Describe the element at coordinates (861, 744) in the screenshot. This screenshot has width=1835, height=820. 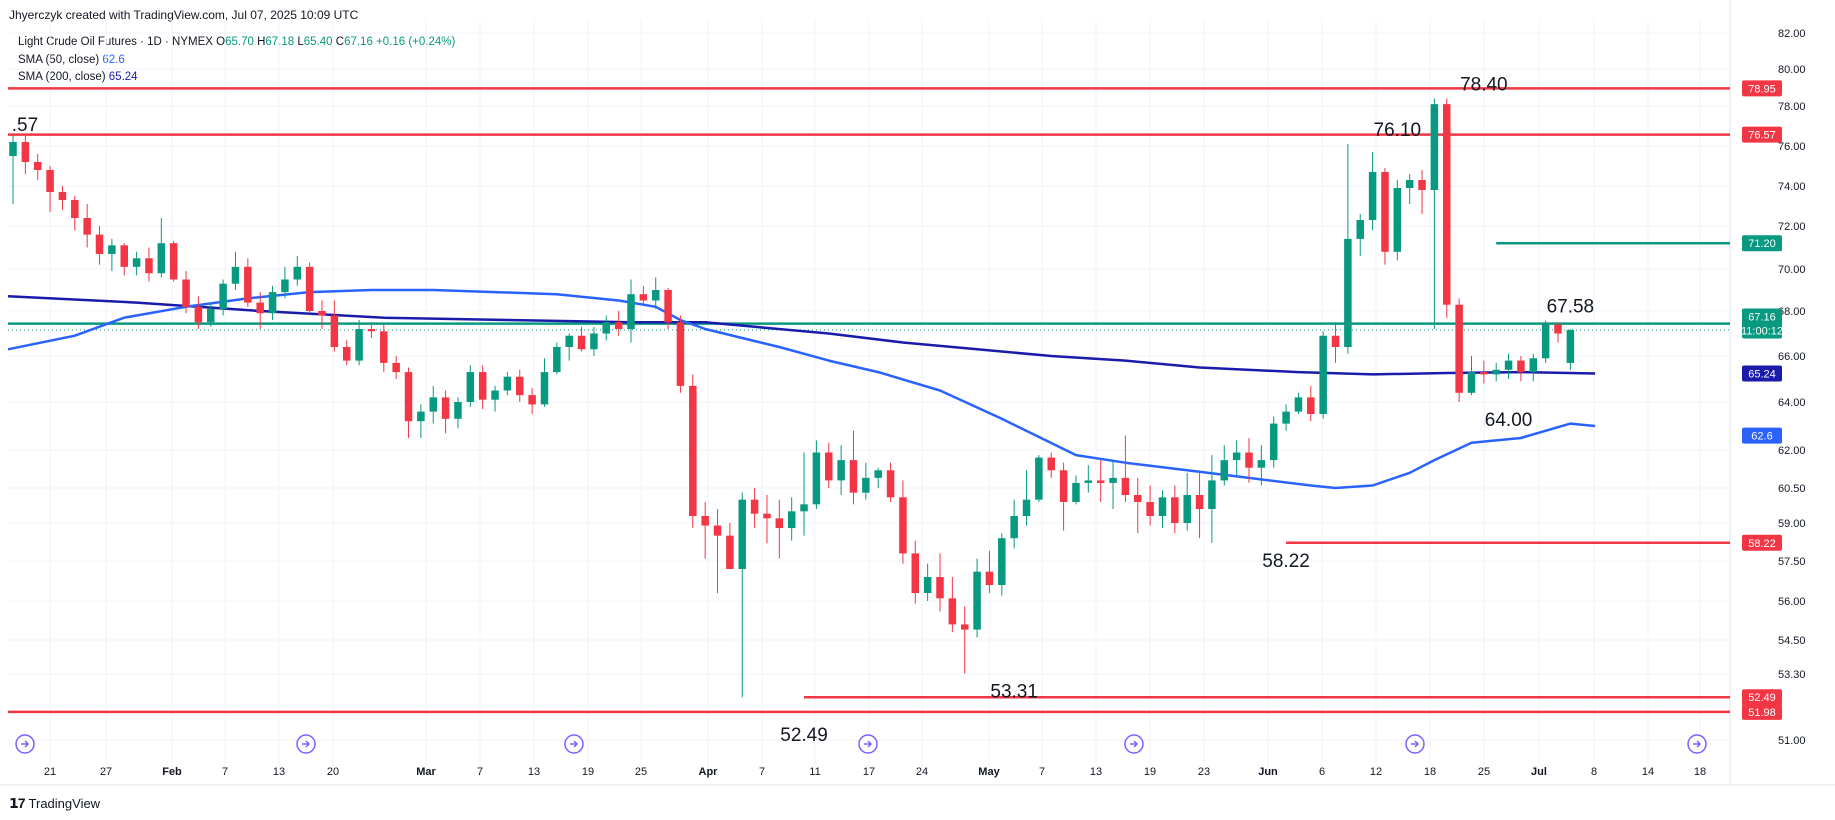
I see `event-markers` at that location.